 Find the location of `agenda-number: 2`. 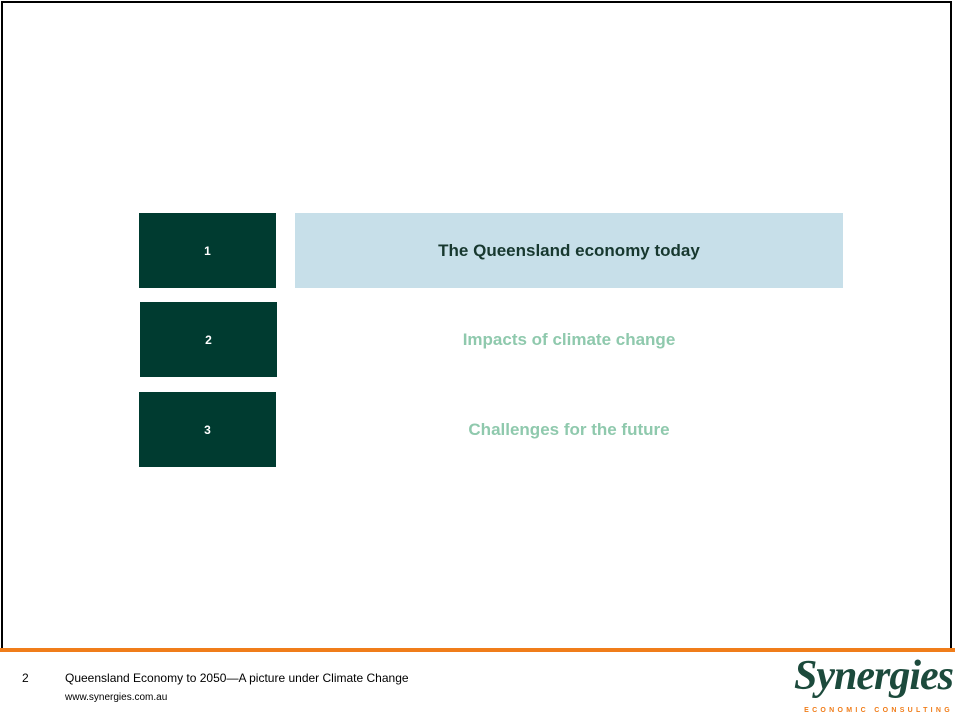

agenda-number: 2 is located at coordinates (208, 339).